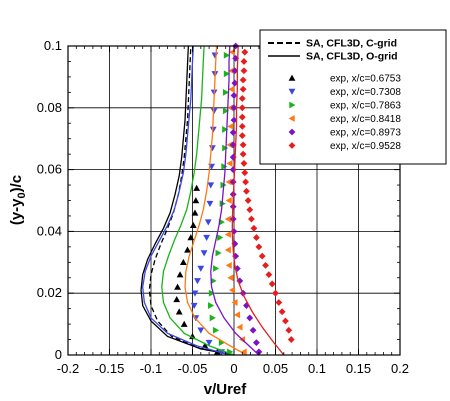  What do you see at coordinates (110, 368) in the screenshot?
I see `x-tick-label: -0.15` at bounding box center [110, 368].